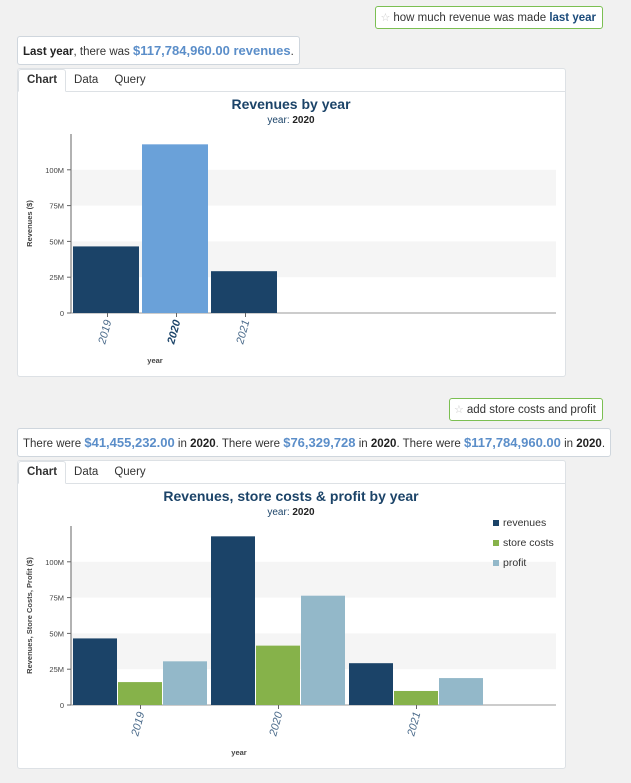 The width and height of the screenshot is (631, 783). I want to click on profit-value: $76,329,728, so click(319, 442).